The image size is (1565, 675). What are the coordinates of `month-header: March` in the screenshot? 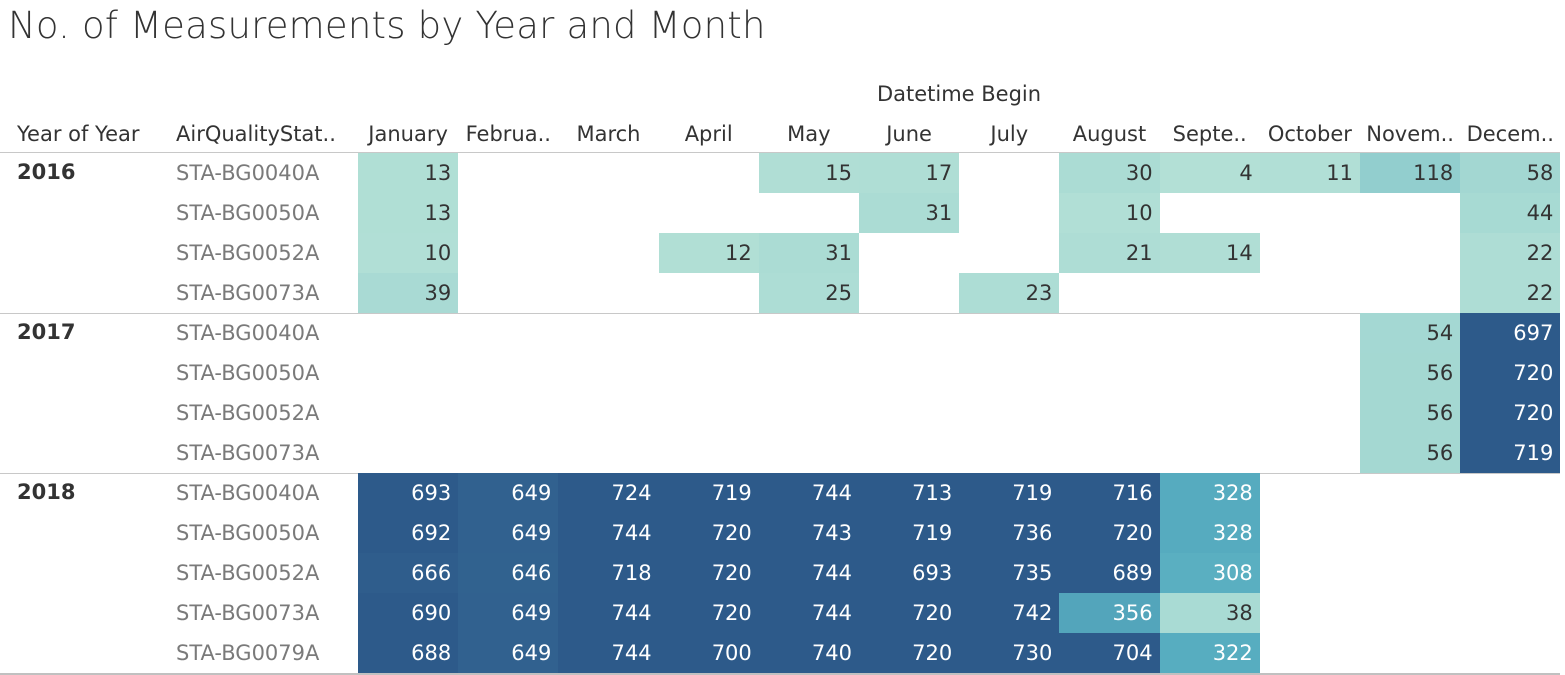 It's located at (608, 134).